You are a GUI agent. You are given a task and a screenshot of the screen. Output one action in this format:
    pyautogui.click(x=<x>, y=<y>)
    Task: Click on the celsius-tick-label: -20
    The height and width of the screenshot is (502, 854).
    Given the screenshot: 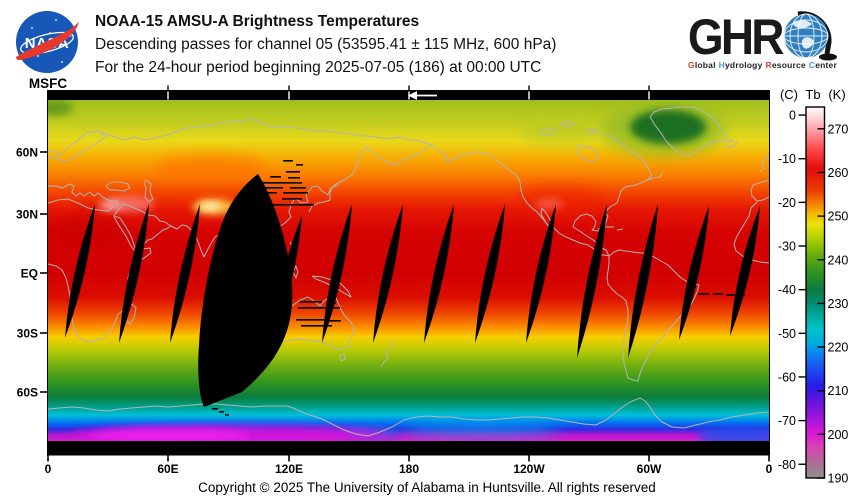 What is the action you would take?
    pyautogui.click(x=787, y=203)
    